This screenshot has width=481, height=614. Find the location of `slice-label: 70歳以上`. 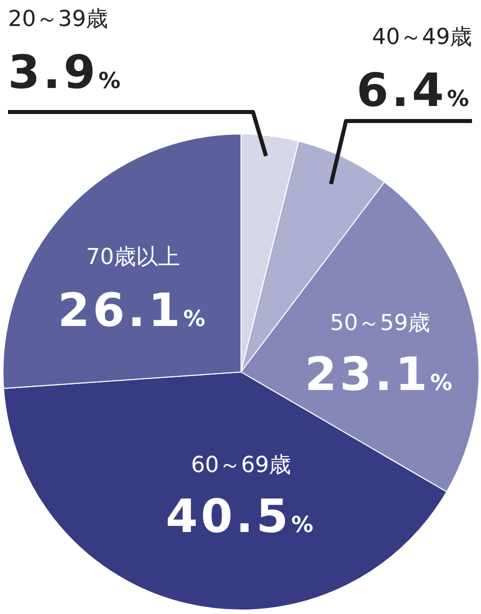

slice-label: 70歳以上 is located at coordinates (133, 257).